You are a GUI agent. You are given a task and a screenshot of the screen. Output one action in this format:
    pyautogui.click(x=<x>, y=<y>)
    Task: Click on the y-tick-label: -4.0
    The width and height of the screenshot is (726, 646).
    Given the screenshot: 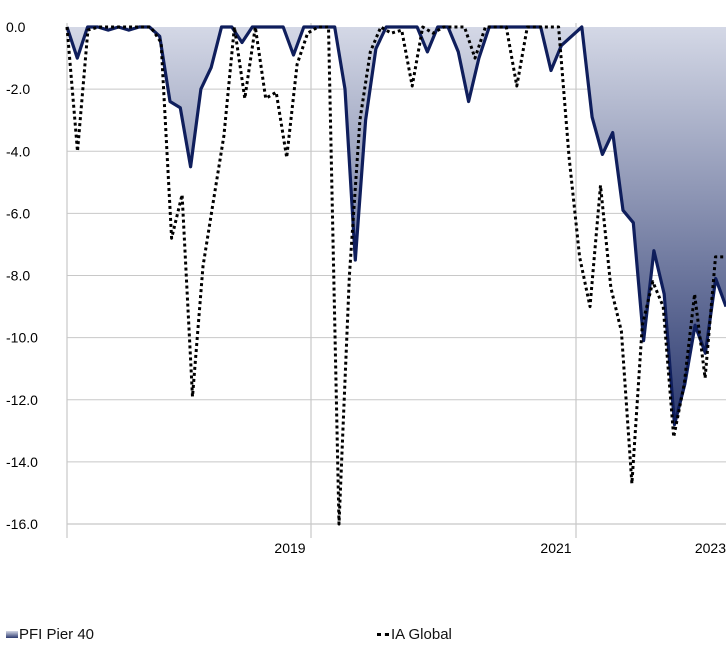 What is the action you would take?
    pyautogui.click(x=18, y=151)
    